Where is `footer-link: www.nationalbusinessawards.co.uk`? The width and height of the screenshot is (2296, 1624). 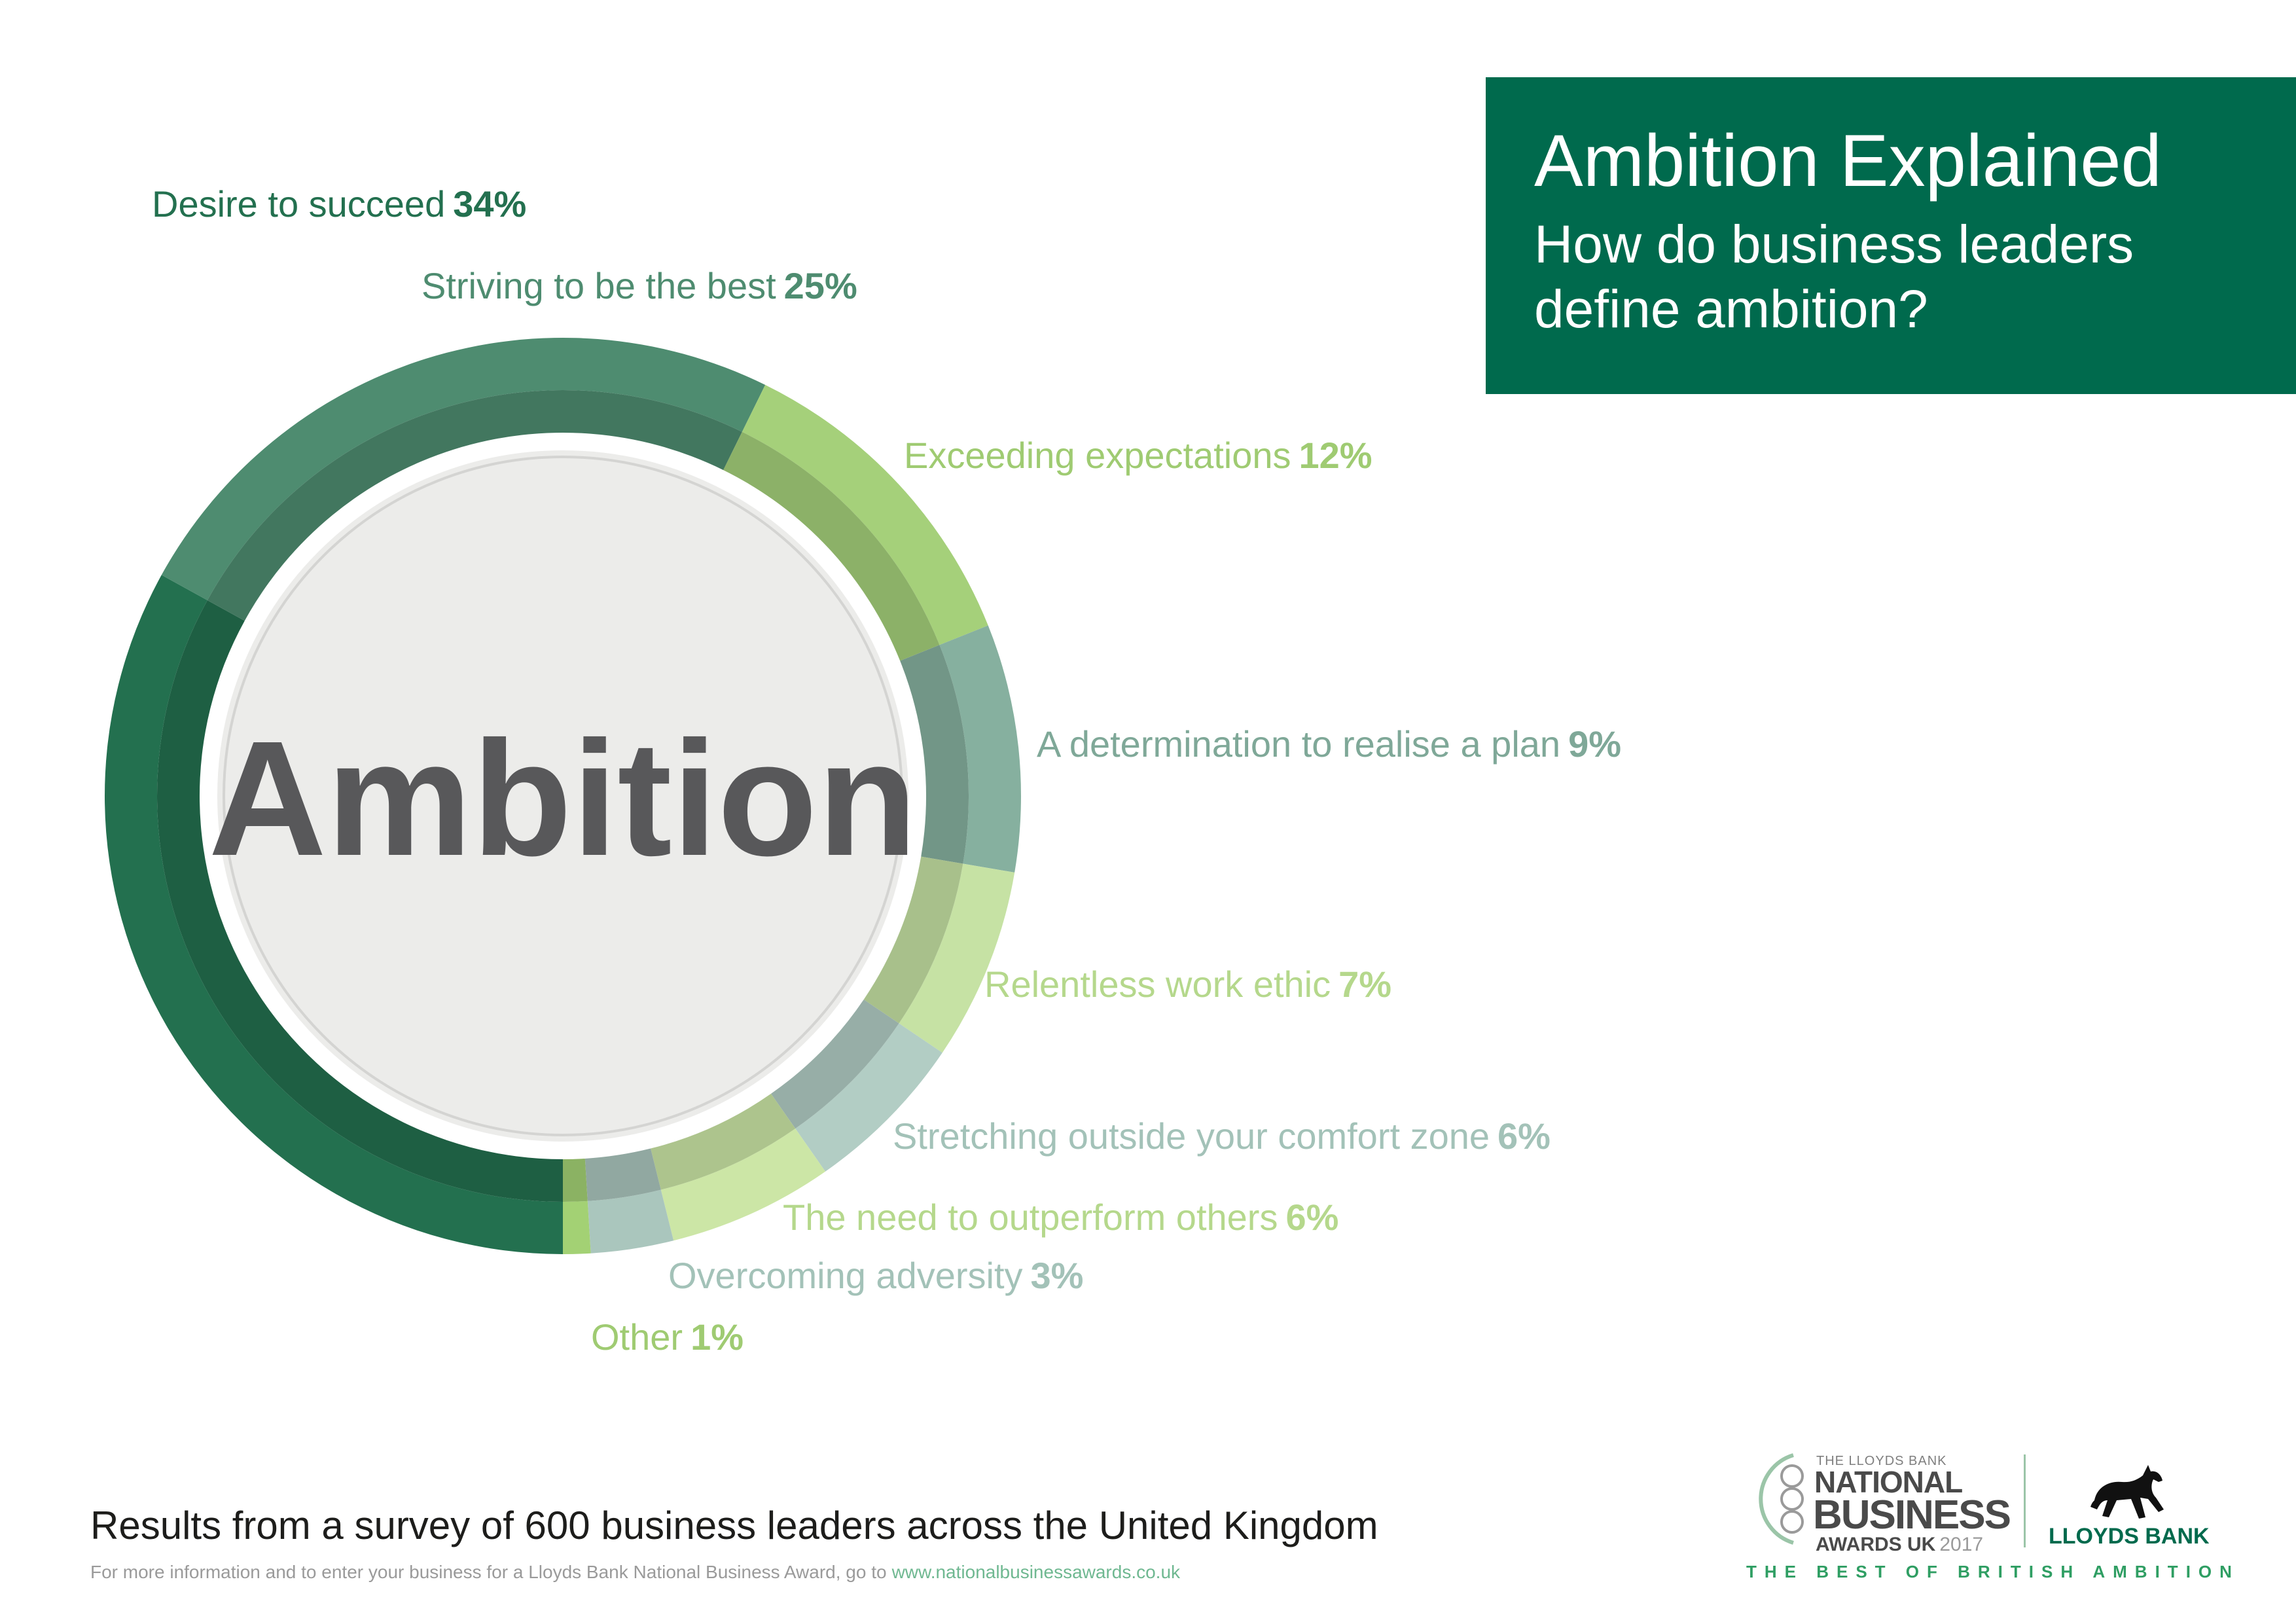
footer-link: www.nationalbusinessawards.co.uk is located at coordinates (1036, 1572).